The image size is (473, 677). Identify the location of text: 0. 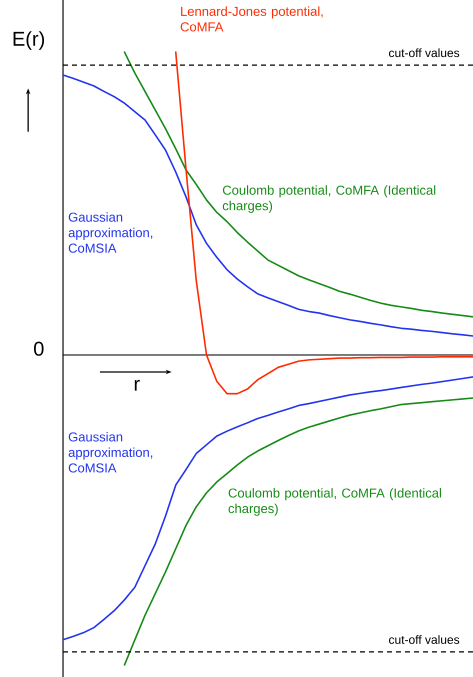
(39, 349).